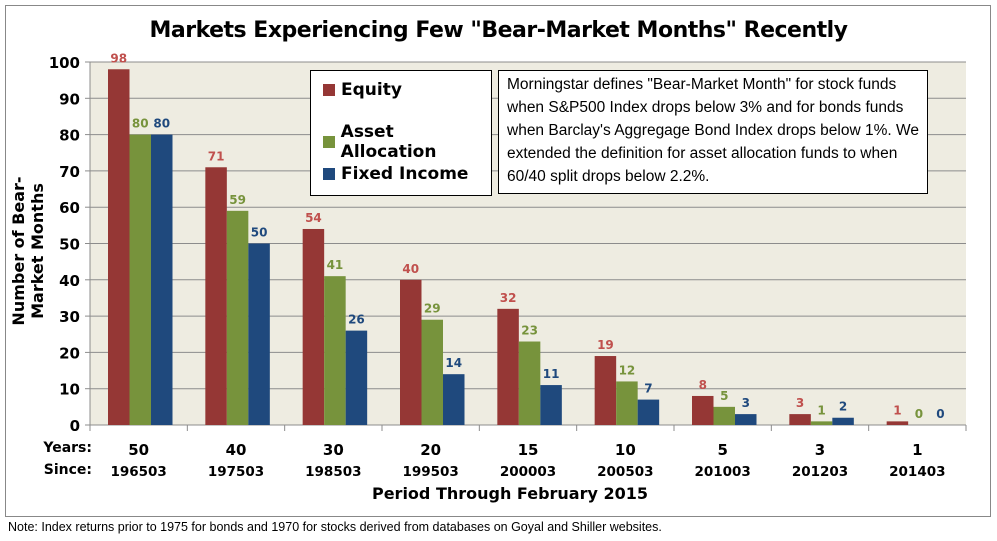 The height and width of the screenshot is (541, 997). Describe the element at coordinates (216, 156) in the screenshot. I see `data-label: 71` at that location.